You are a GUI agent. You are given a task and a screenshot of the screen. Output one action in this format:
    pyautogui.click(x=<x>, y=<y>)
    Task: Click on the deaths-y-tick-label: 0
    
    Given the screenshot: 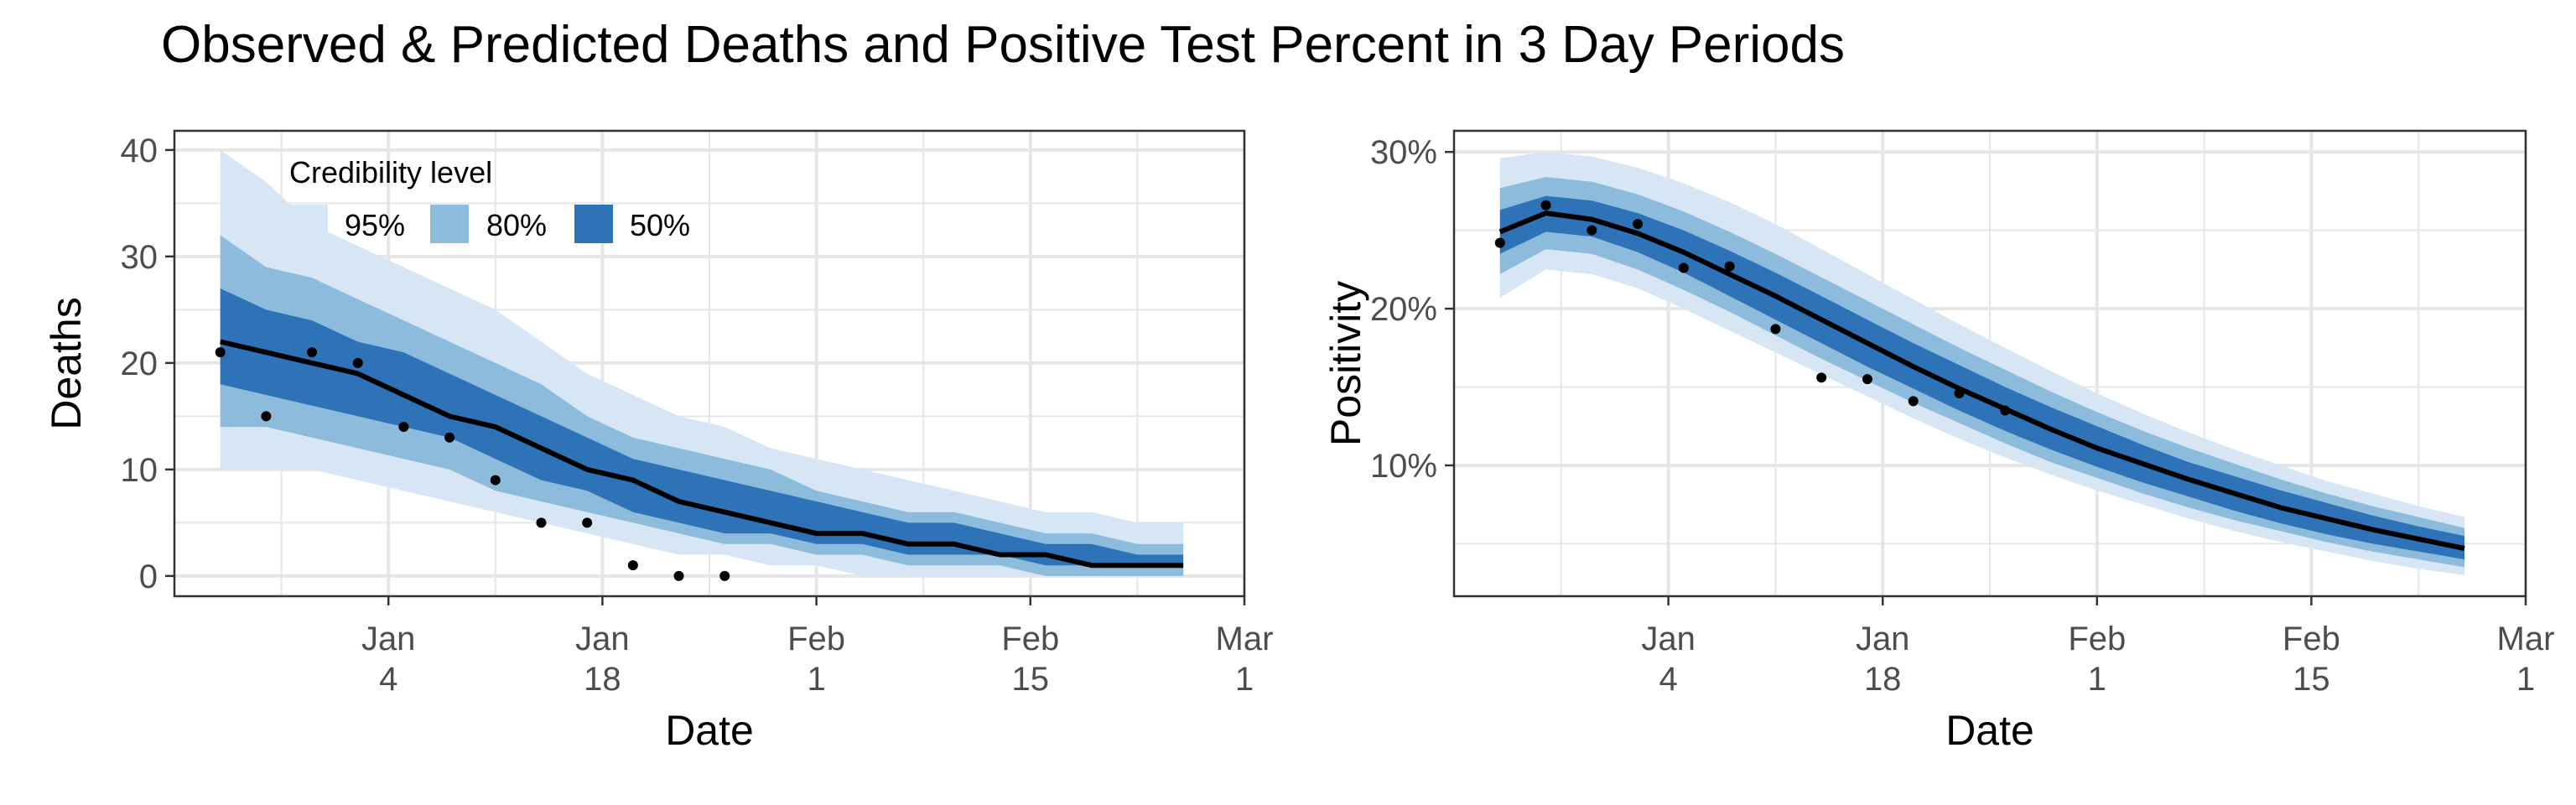 What is the action you would take?
    pyautogui.click(x=148, y=576)
    